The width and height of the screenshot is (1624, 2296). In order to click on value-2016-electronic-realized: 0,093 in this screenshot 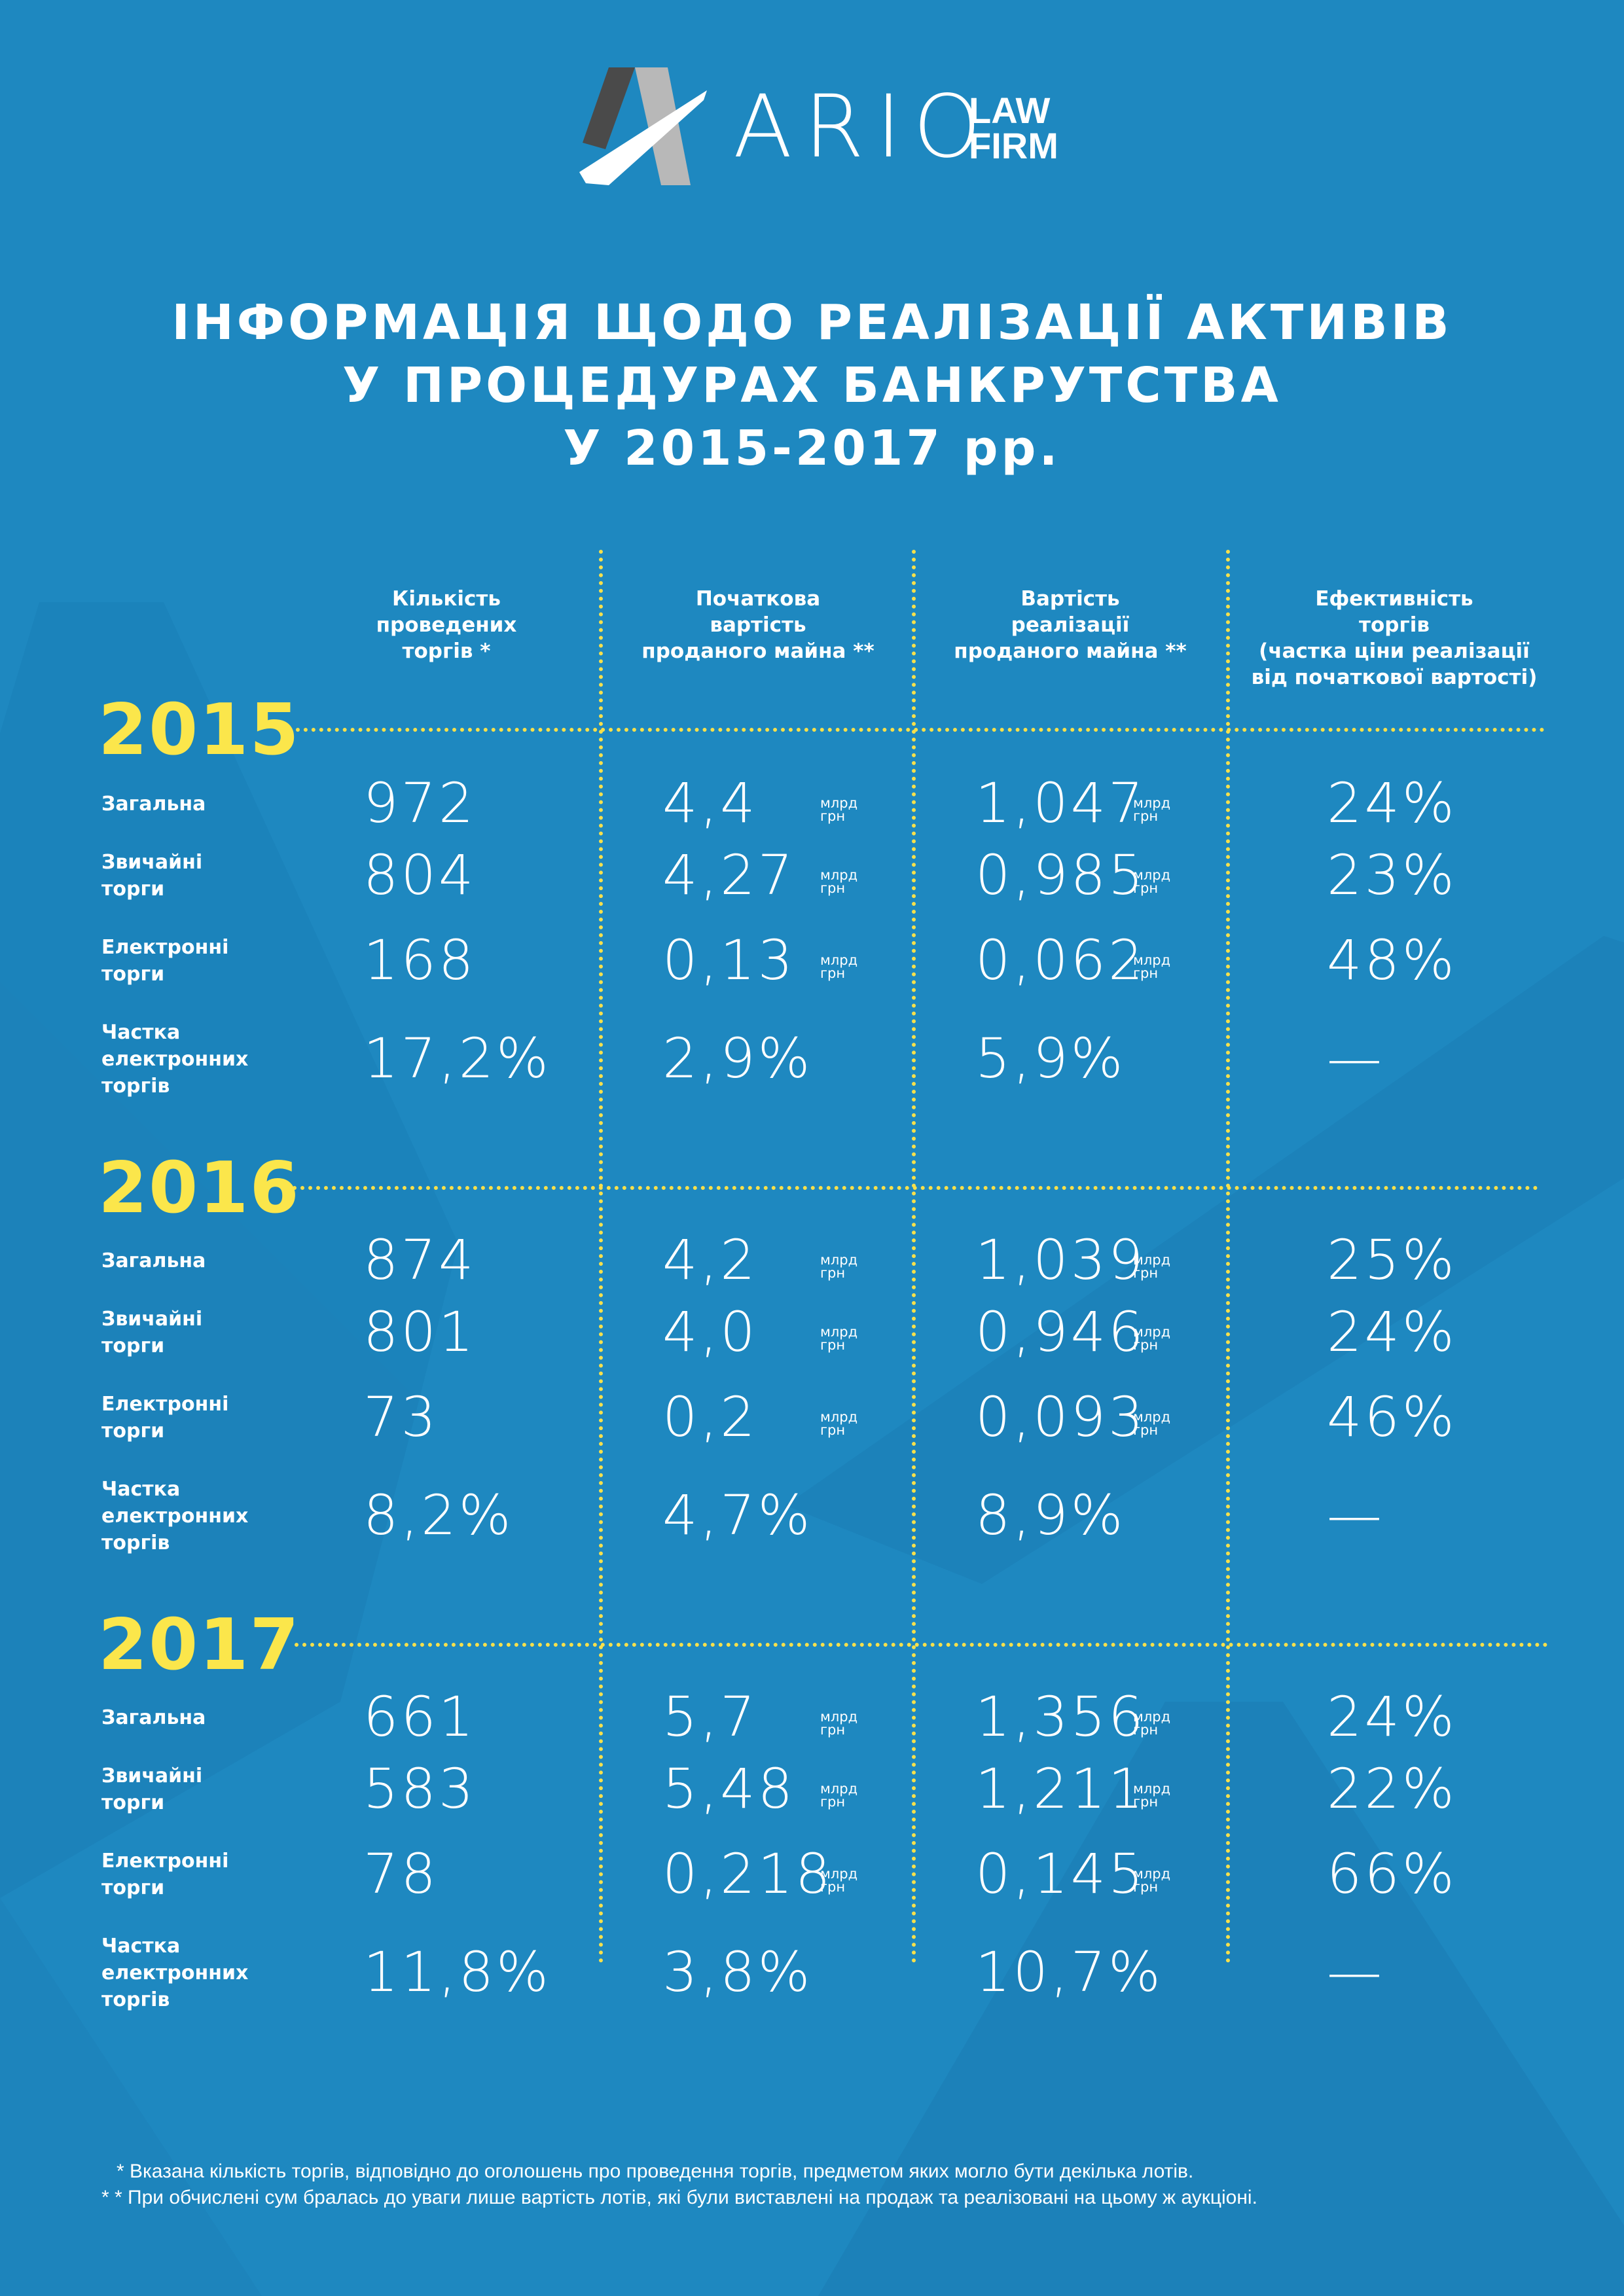, I will do `click(1060, 1417)`.